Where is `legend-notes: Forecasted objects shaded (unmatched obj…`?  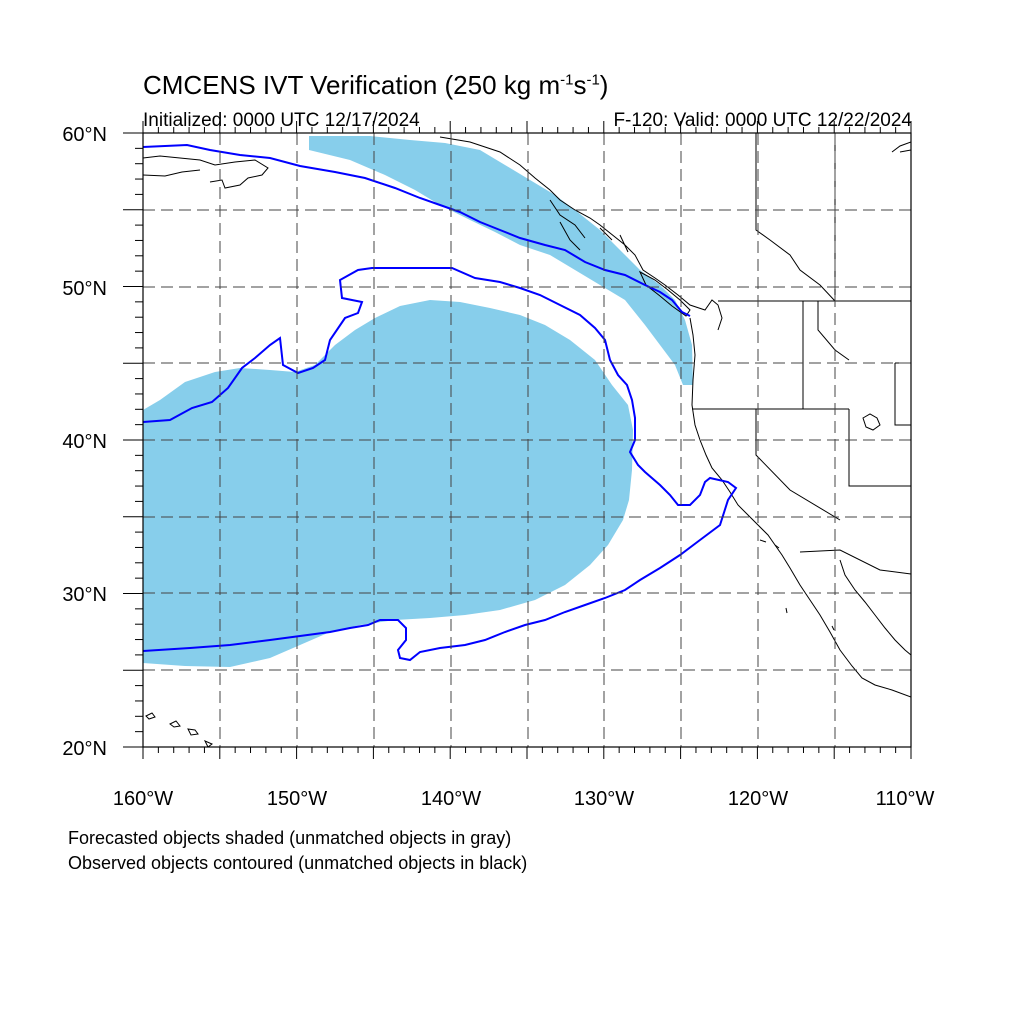 legend-notes: Forecasted objects shaded (unmatched obj… is located at coordinates (297, 851).